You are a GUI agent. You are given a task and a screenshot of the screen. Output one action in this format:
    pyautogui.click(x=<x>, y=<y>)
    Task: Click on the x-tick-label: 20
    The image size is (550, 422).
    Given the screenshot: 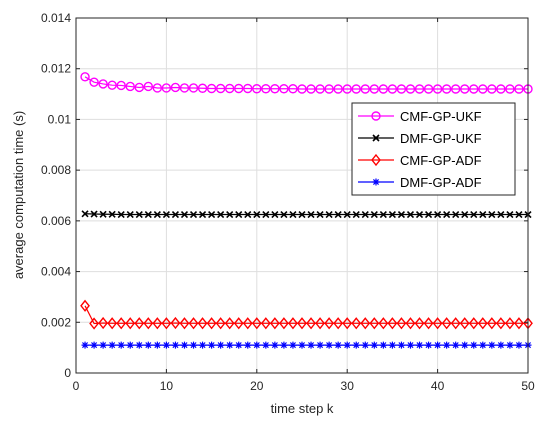 What is the action you would take?
    pyautogui.click(x=257, y=386)
    